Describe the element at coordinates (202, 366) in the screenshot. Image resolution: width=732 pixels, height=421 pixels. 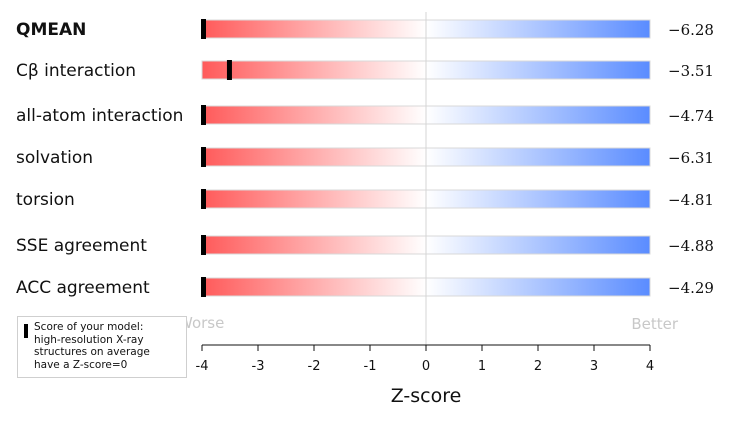
I see `x-tick-label: -4` at that location.